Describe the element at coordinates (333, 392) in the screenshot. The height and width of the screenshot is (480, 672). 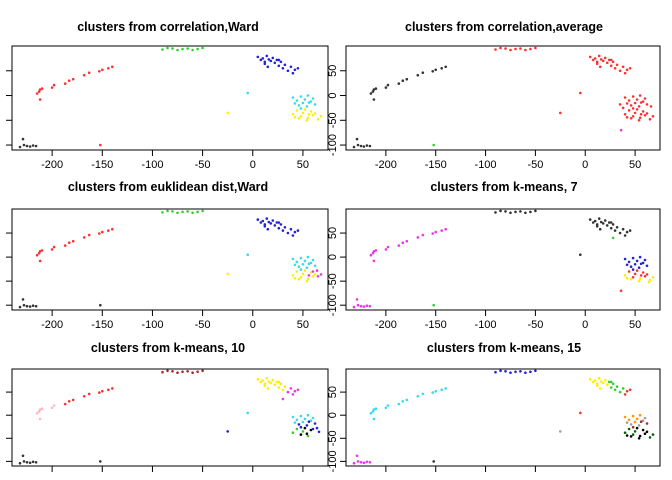
I see `y-tick-label: 50` at that location.